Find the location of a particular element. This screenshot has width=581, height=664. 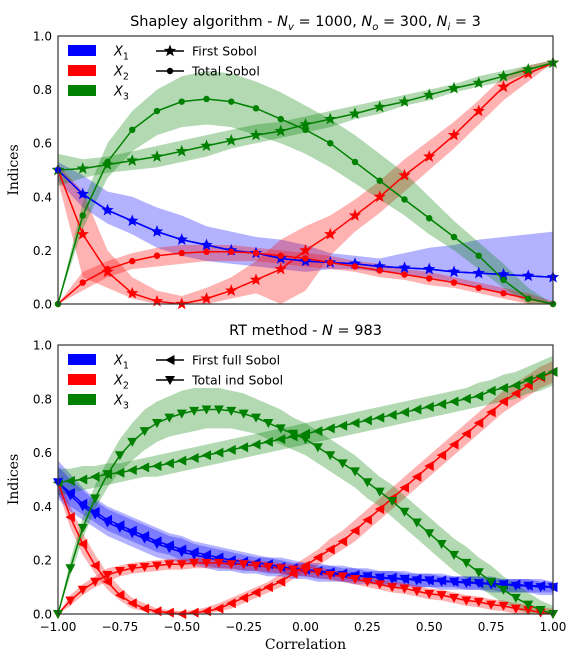

legend-label-x3: X3 is located at coordinates (121, 403).